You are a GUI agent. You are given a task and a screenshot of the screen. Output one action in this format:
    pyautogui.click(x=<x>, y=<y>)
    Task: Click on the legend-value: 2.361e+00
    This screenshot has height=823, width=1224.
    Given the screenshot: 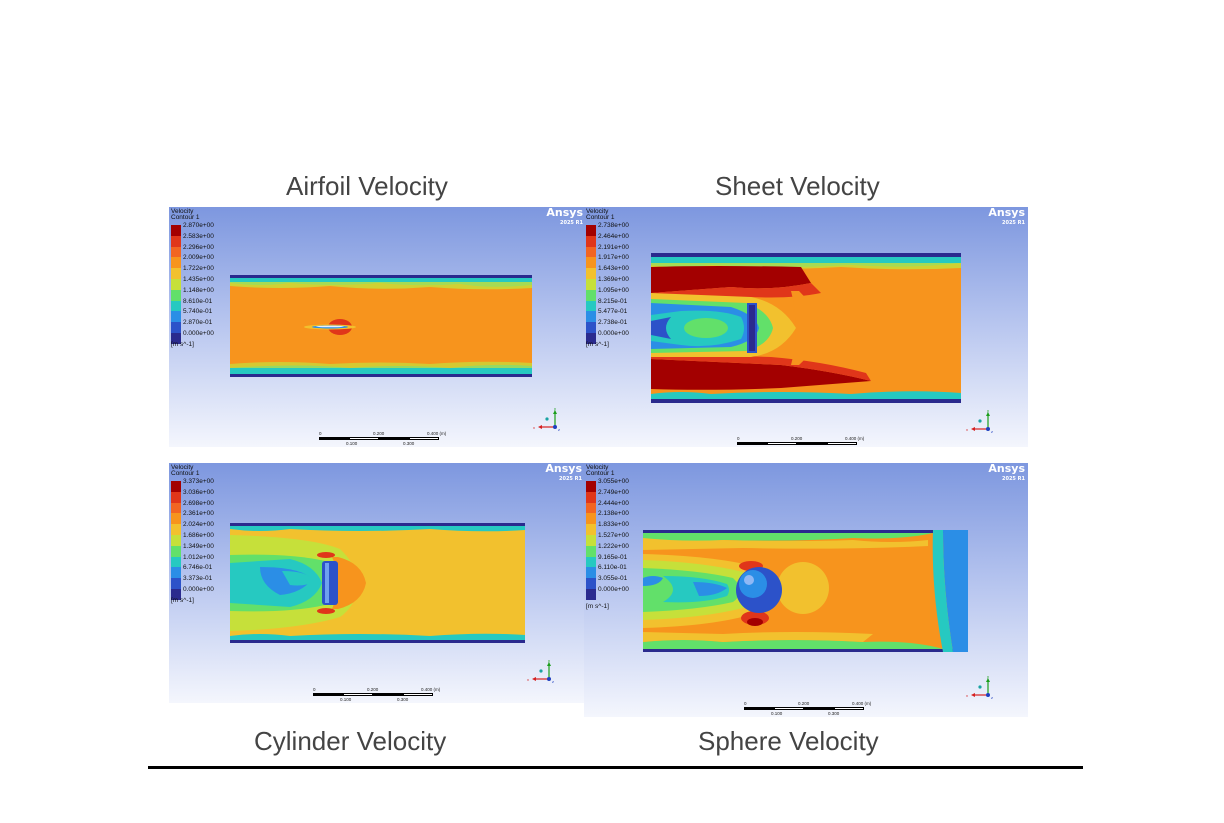 What is the action you would take?
    pyautogui.click(x=198, y=514)
    